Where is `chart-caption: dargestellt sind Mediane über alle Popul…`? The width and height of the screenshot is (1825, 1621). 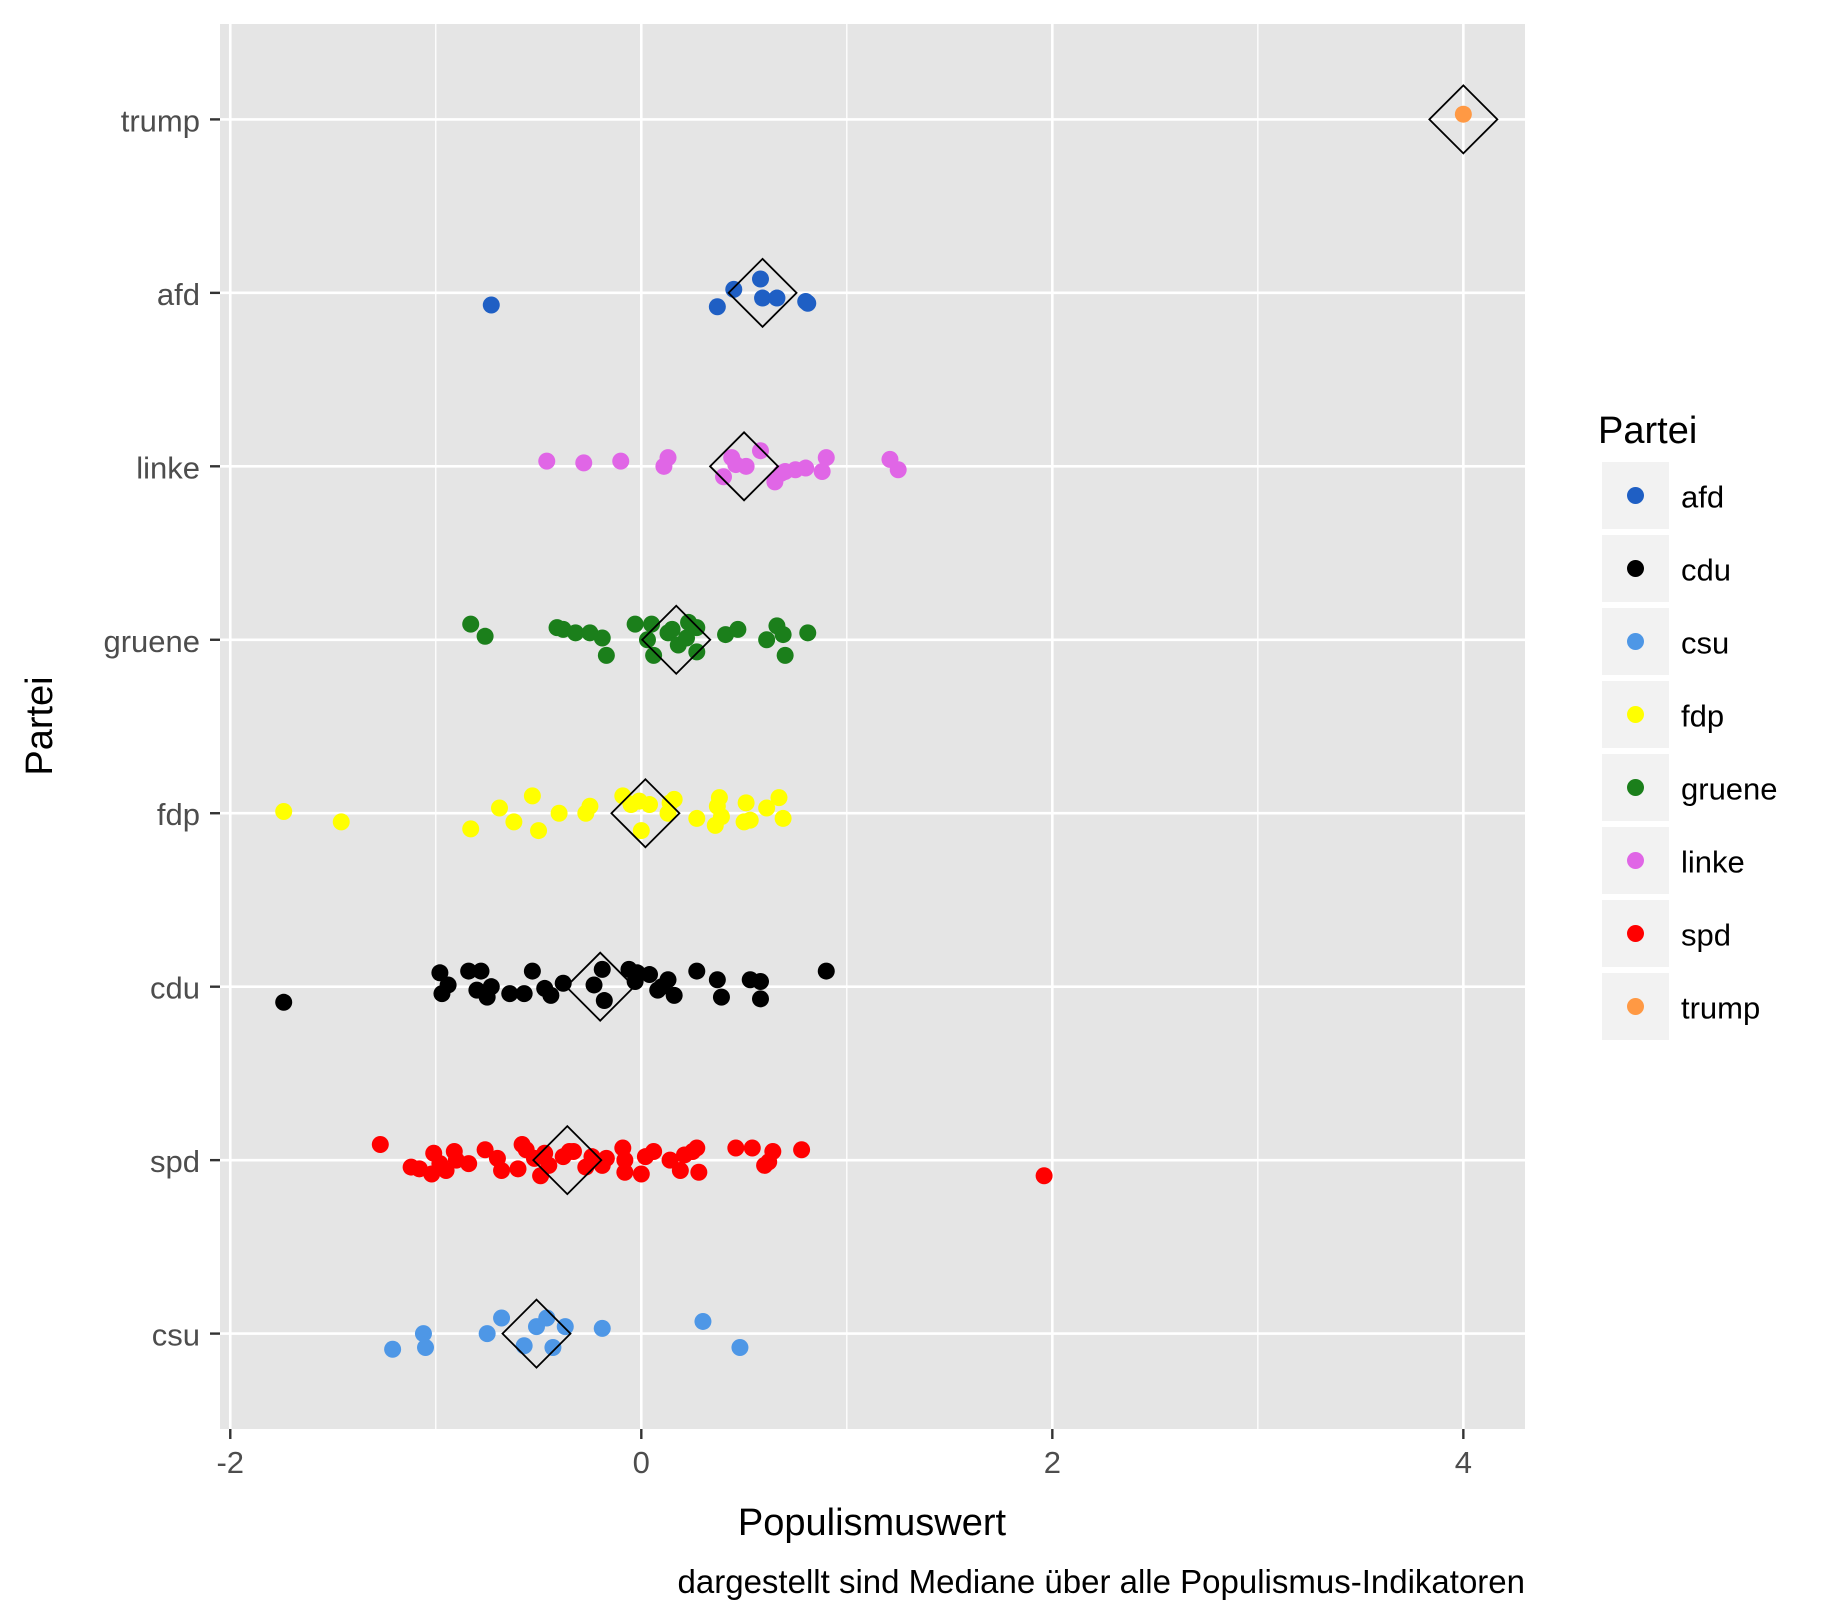
chart-caption: dargestellt sind Mediane über alle Popul… is located at coordinates (1101, 1581).